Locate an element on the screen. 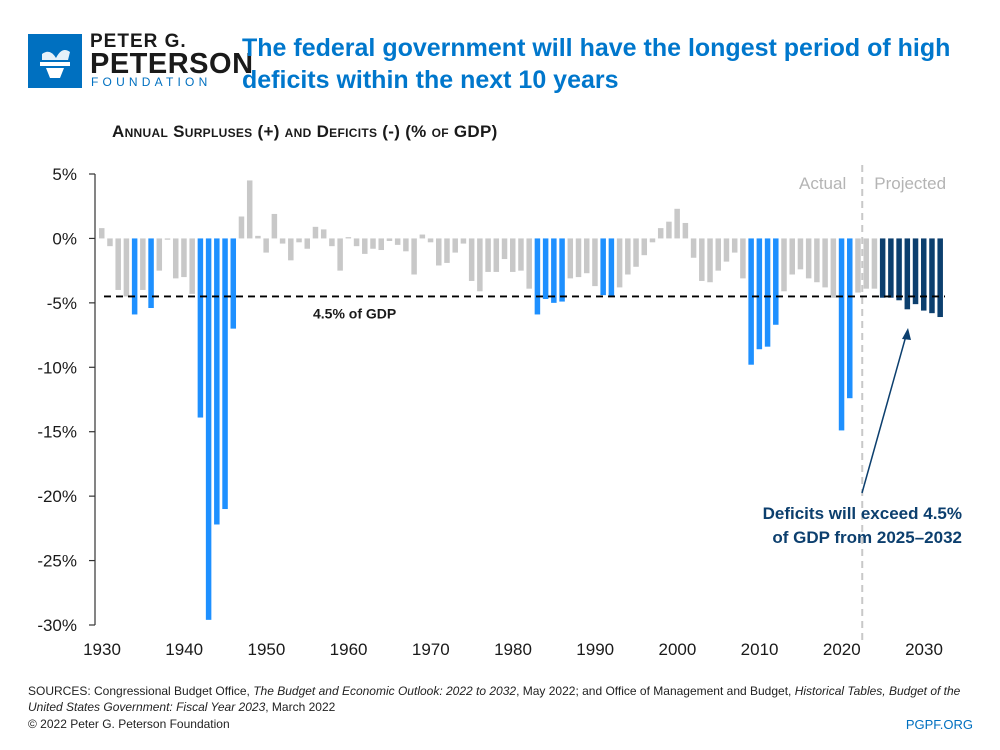 The height and width of the screenshot is (750, 1000). bar-1962 is located at coordinates (365, 246).